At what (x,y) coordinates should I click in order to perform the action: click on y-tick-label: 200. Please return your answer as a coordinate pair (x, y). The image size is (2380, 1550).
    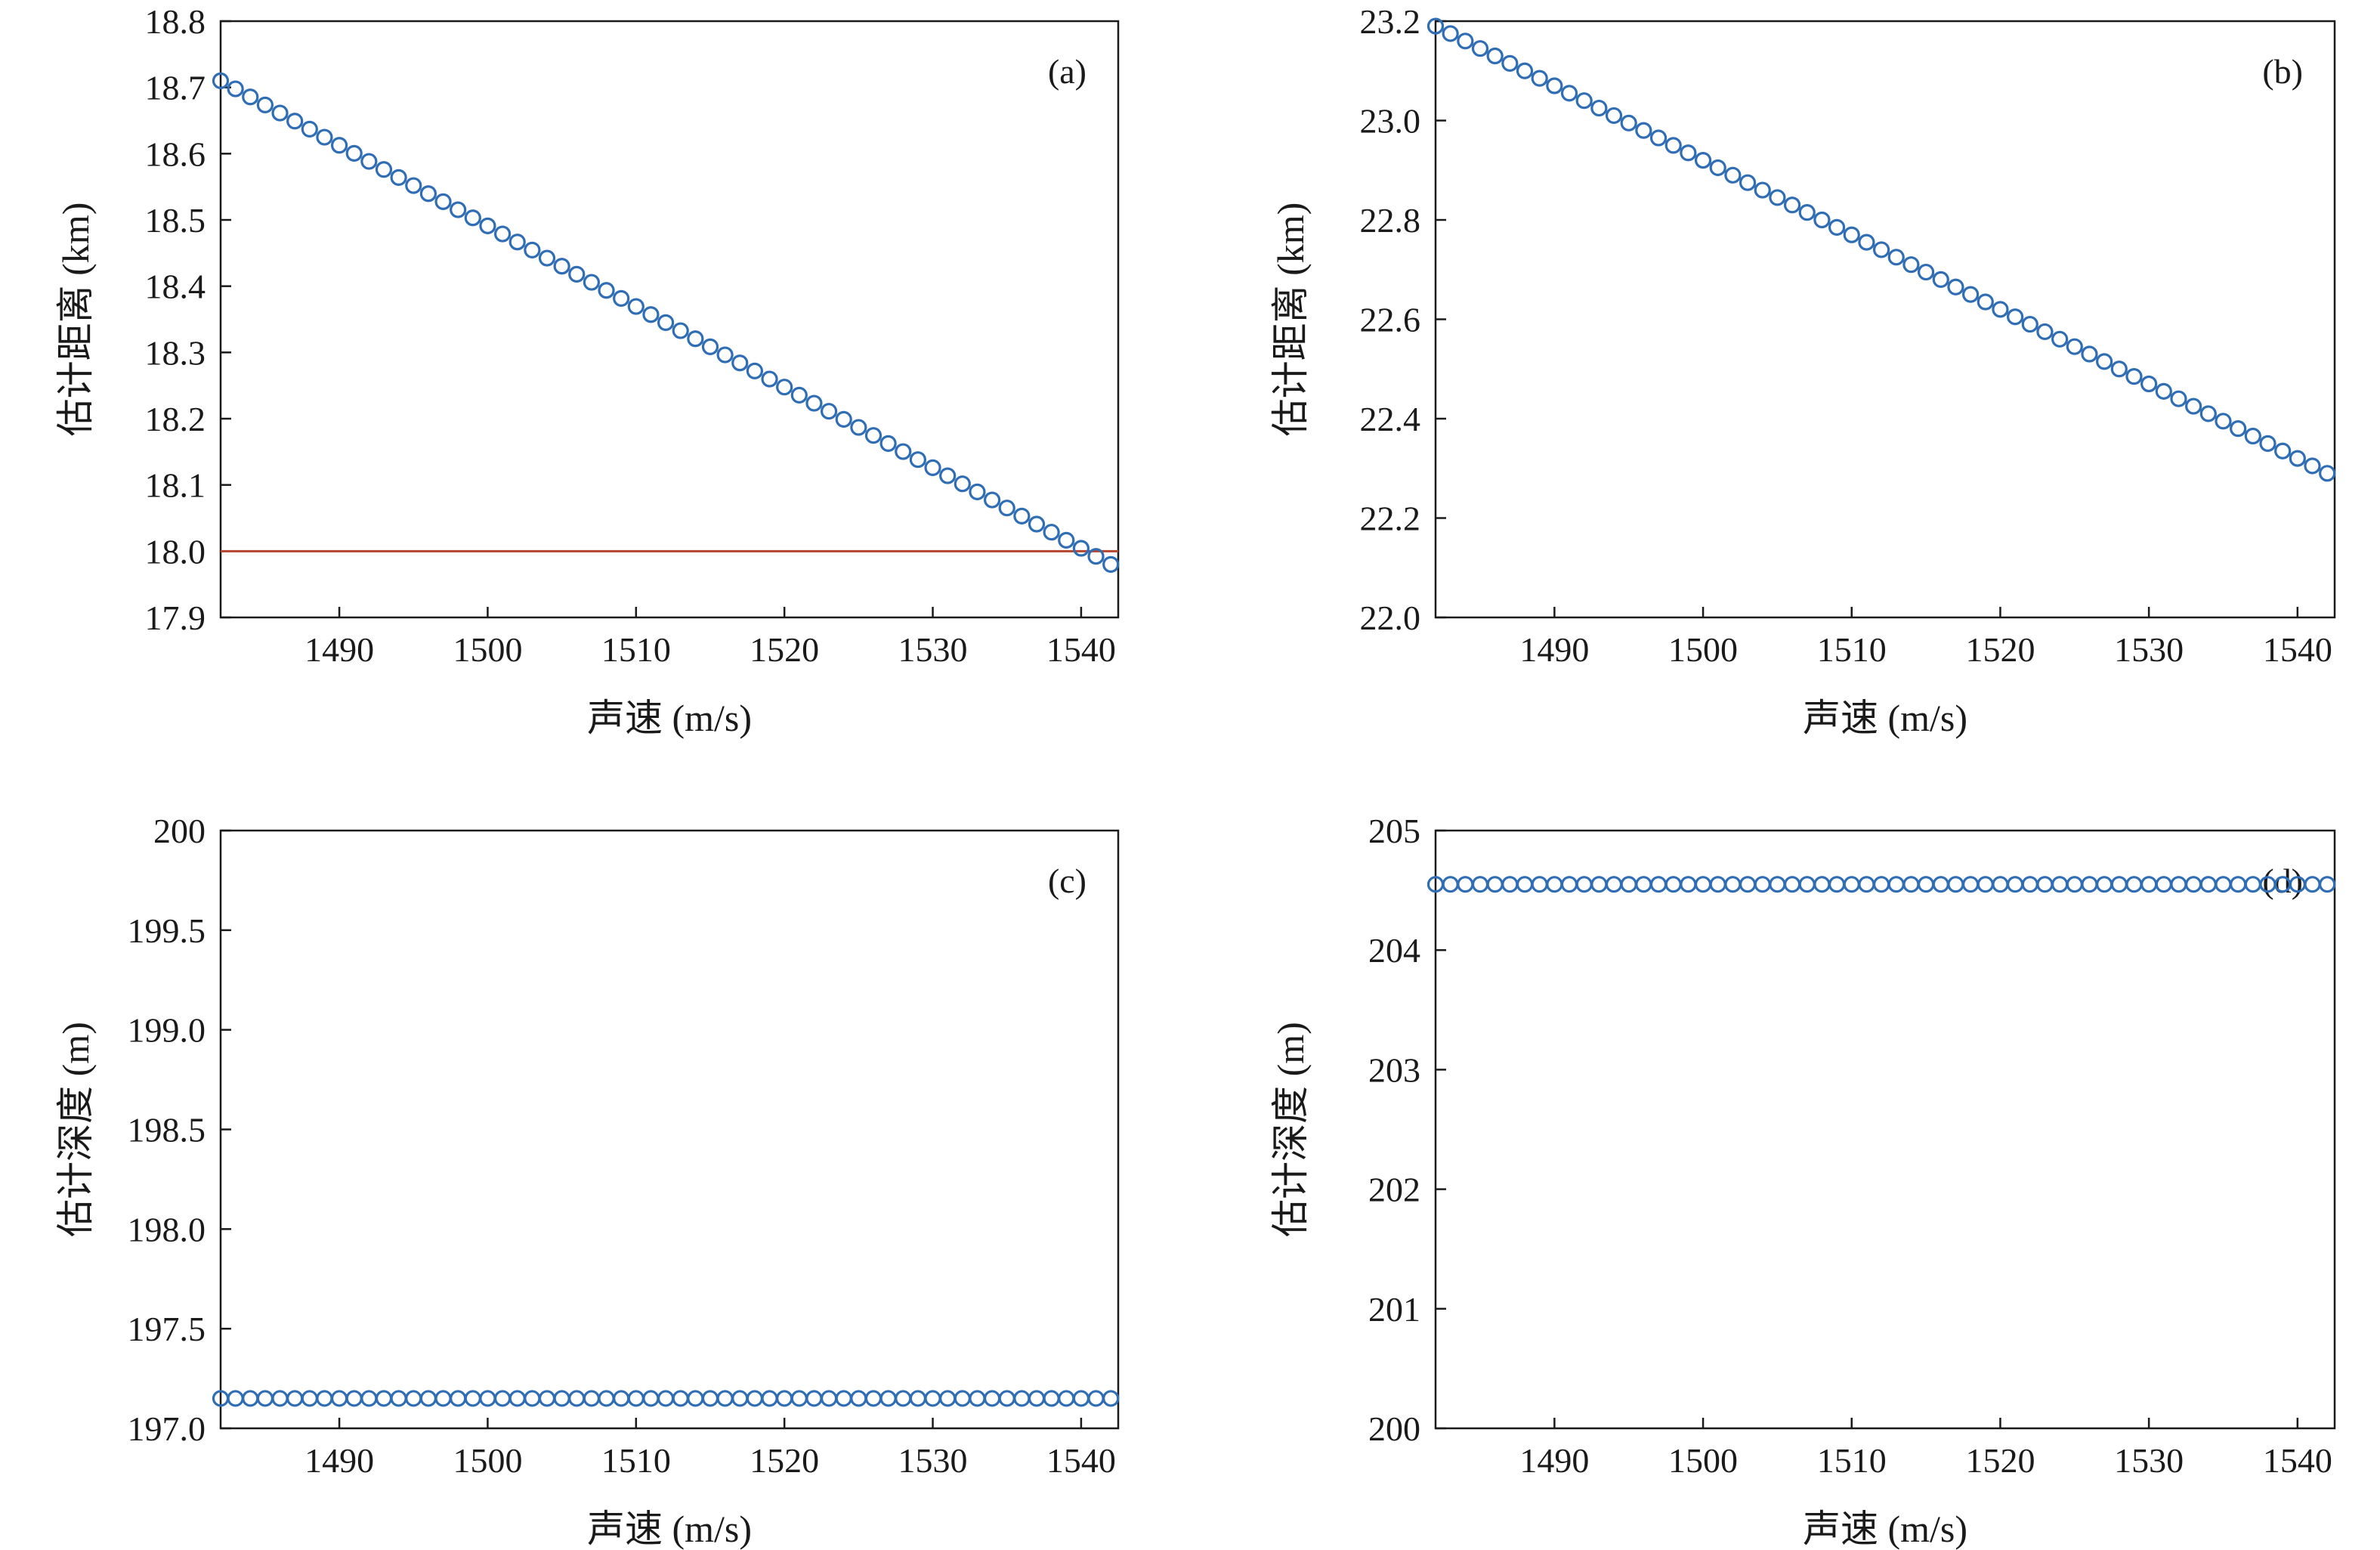
    Looking at the image, I should click on (179, 831).